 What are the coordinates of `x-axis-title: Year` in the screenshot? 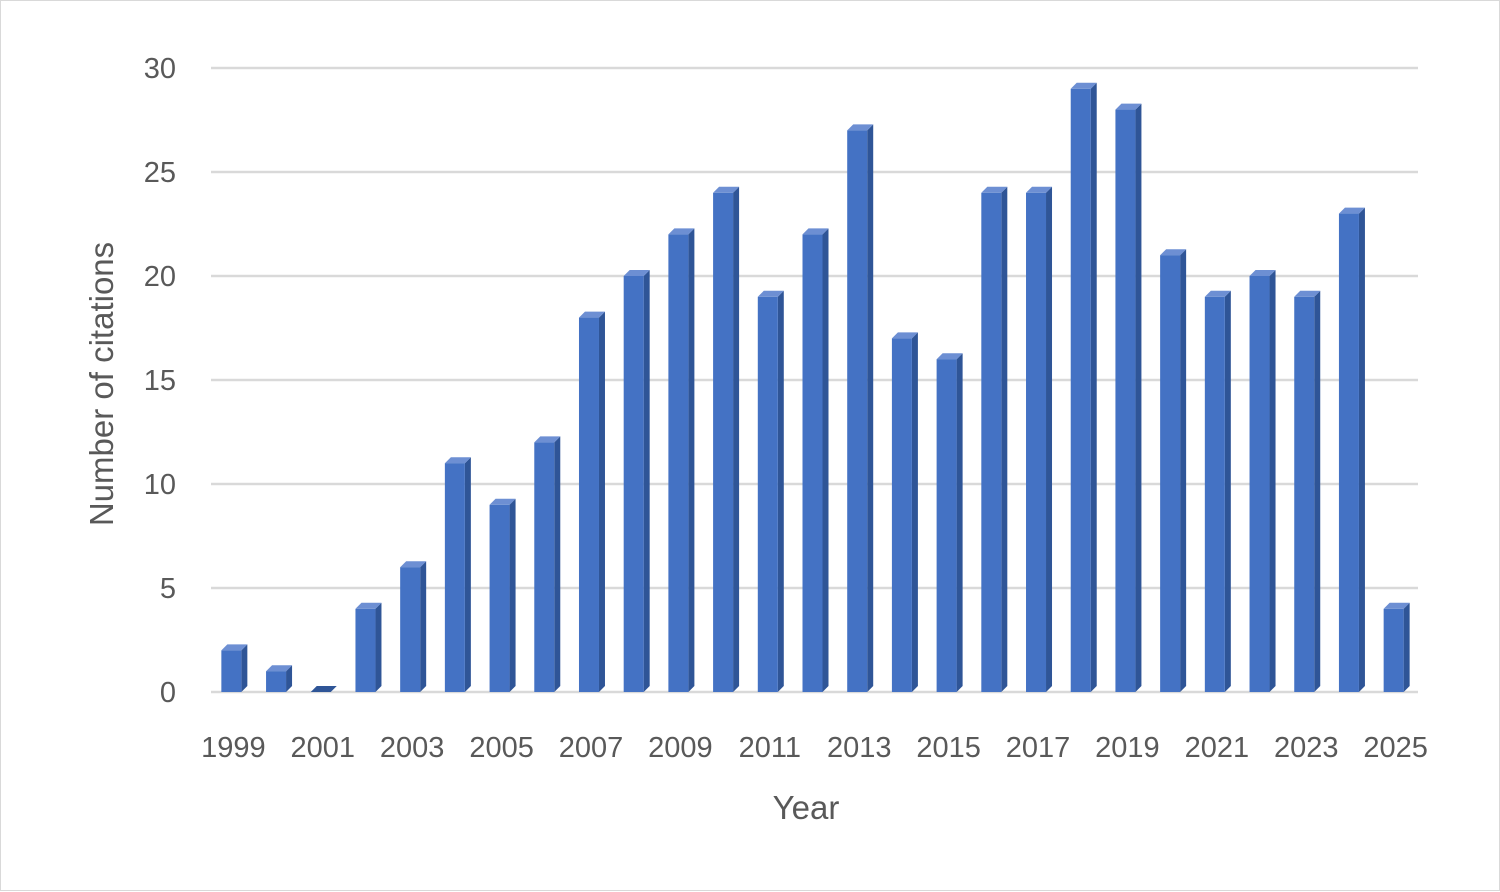 It's located at (806, 807).